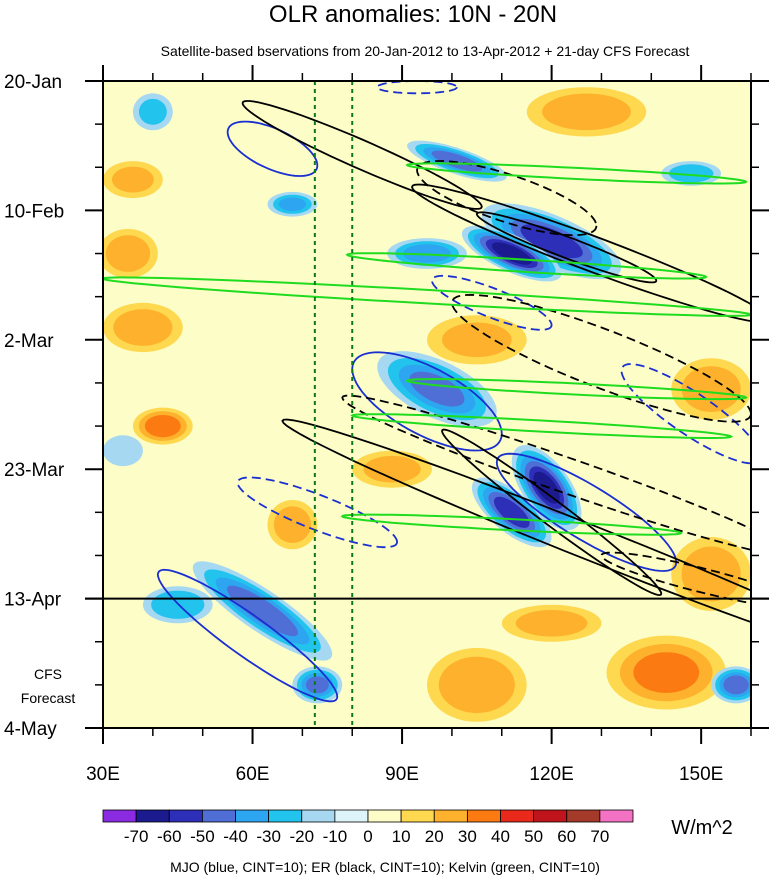 This screenshot has width=770, height=878. What do you see at coordinates (136, 836) in the screenshot?
I see `colorbar-tick-label: -70` at bounding box center [136, 836].